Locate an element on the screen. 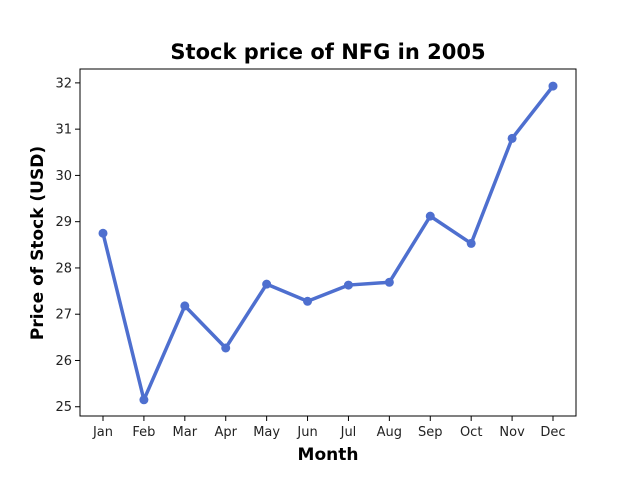 The height and width of the screenshot is (480, 640). chart-title: Stock price of NFG in 2005 is located at coordinates (327, 52).